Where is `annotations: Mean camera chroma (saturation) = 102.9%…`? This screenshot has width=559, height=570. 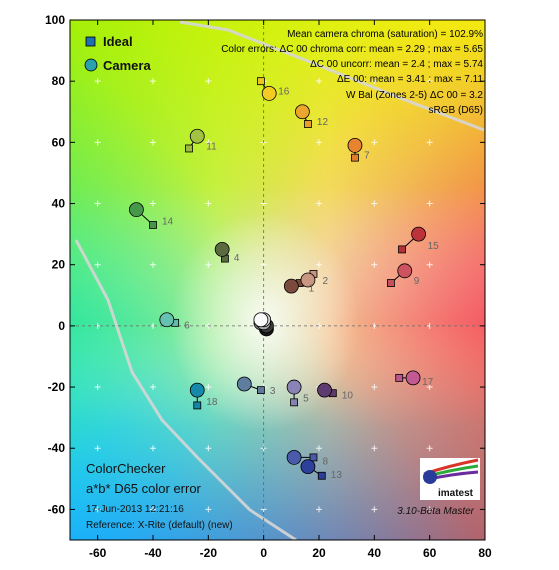
annotations: Mean camera chroma (saturation) = 102.9%… is located at coordinates (352, 72).